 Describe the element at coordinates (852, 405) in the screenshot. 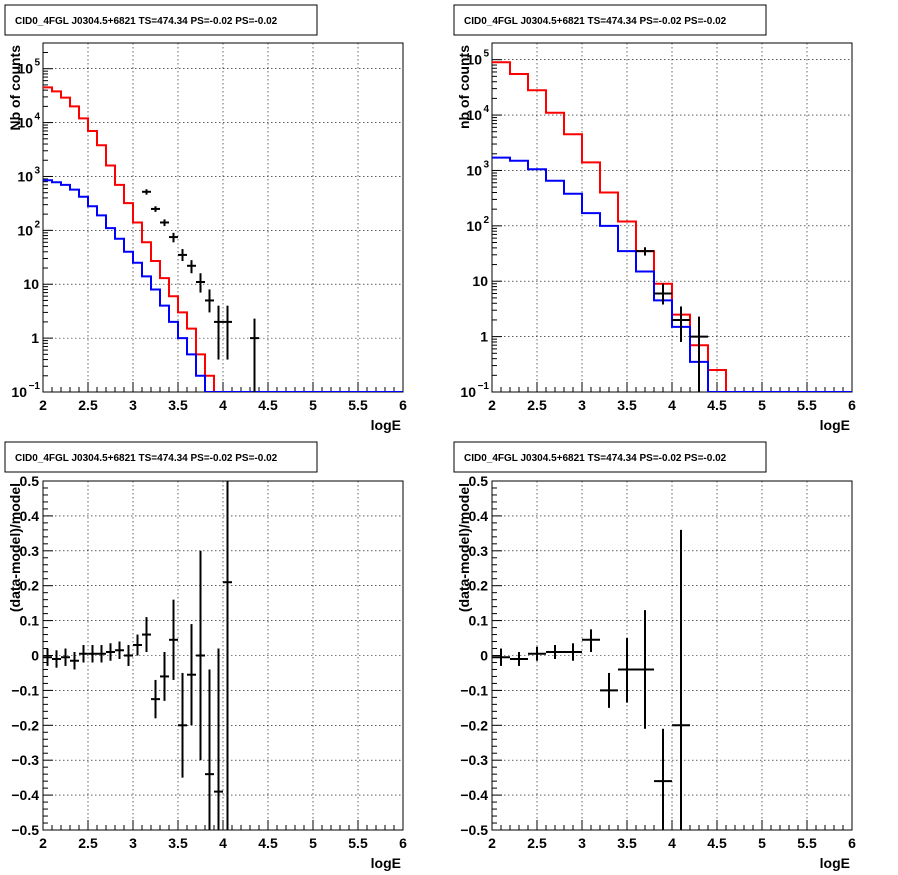

I see `x-tick-label: 6` at that location.